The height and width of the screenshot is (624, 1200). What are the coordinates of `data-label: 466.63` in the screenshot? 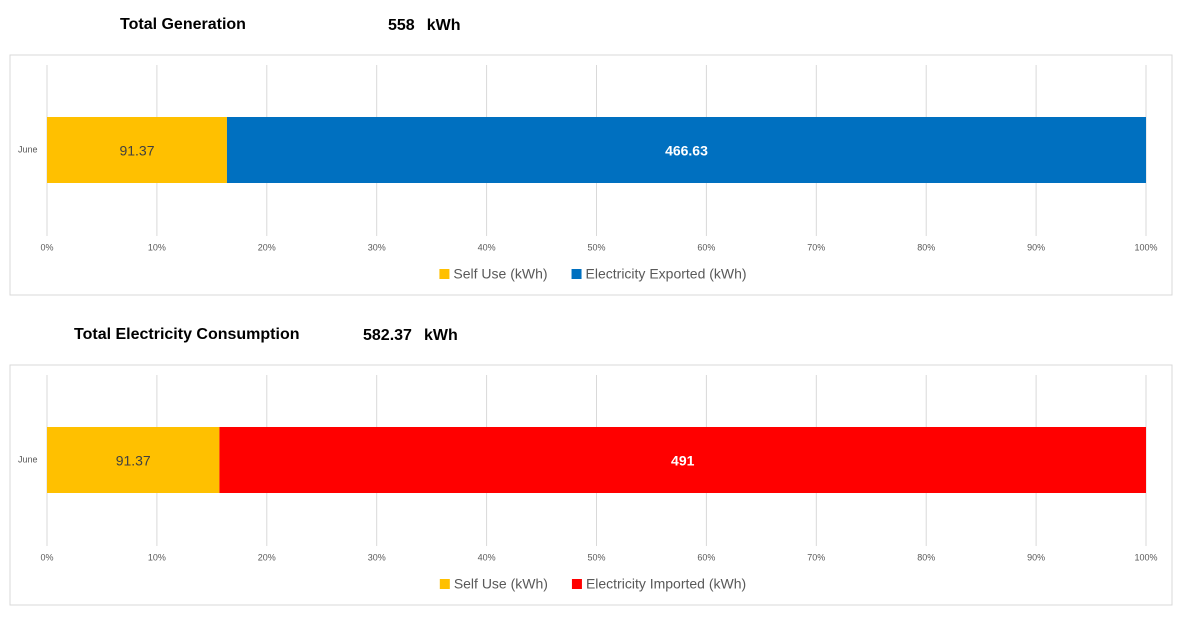 It's located at (686, 151).